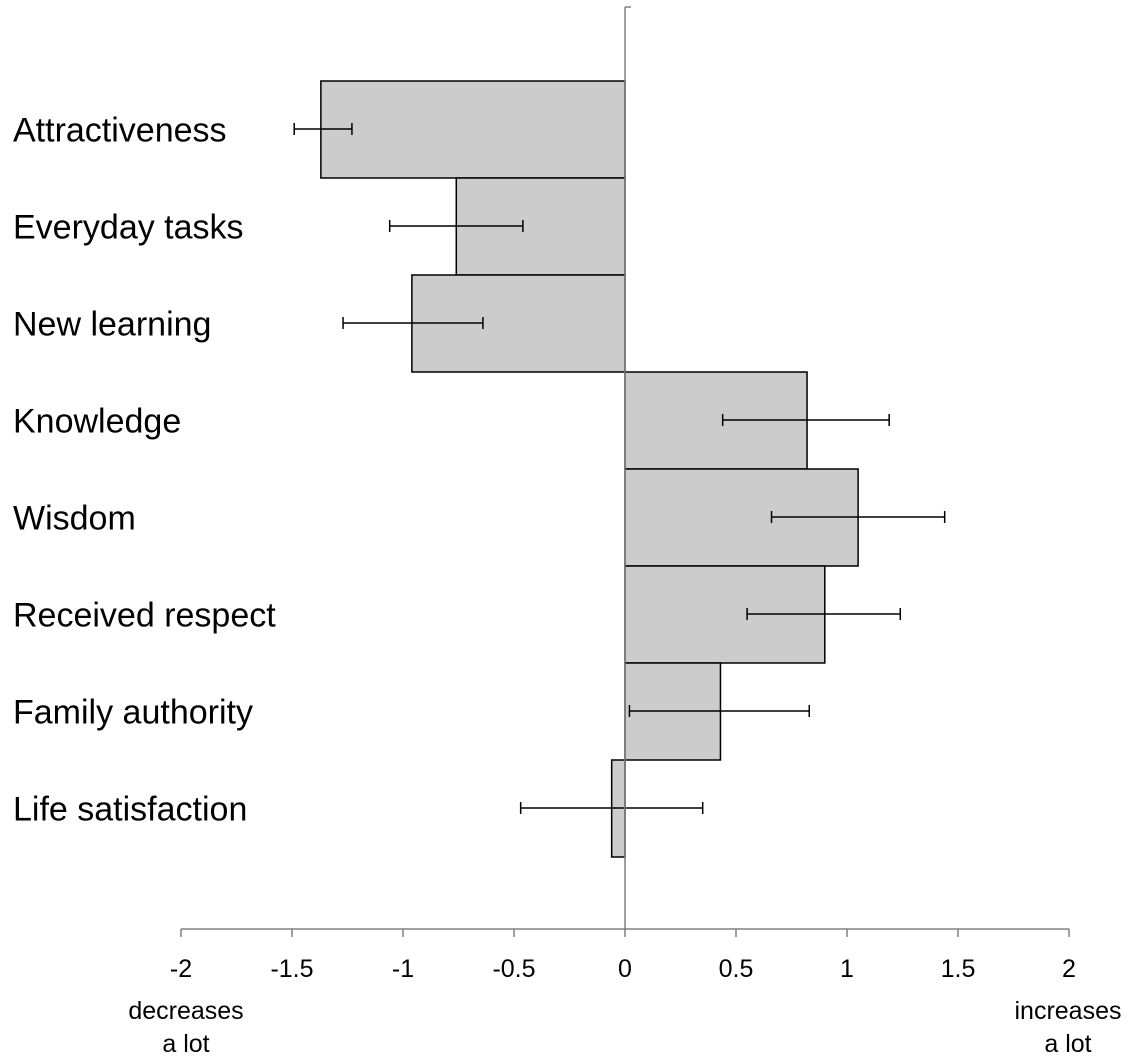 Image resolution: width=1144 pixels, height=1063 pixels. I want to click on error-bar-everyday-tasks, so click(456, 226).